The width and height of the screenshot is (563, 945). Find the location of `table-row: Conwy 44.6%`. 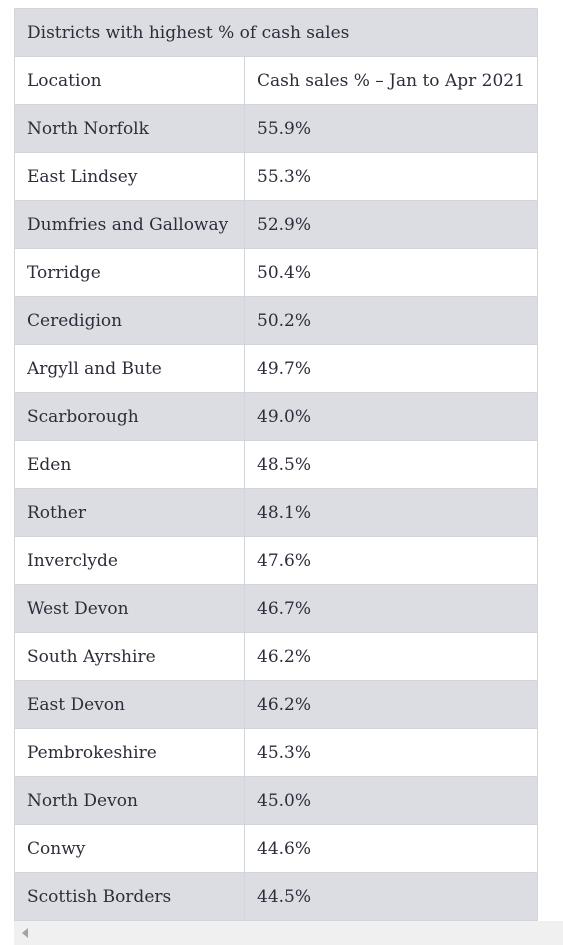

table-row: Conwy 44.6% is located at coordinates (276, 848).